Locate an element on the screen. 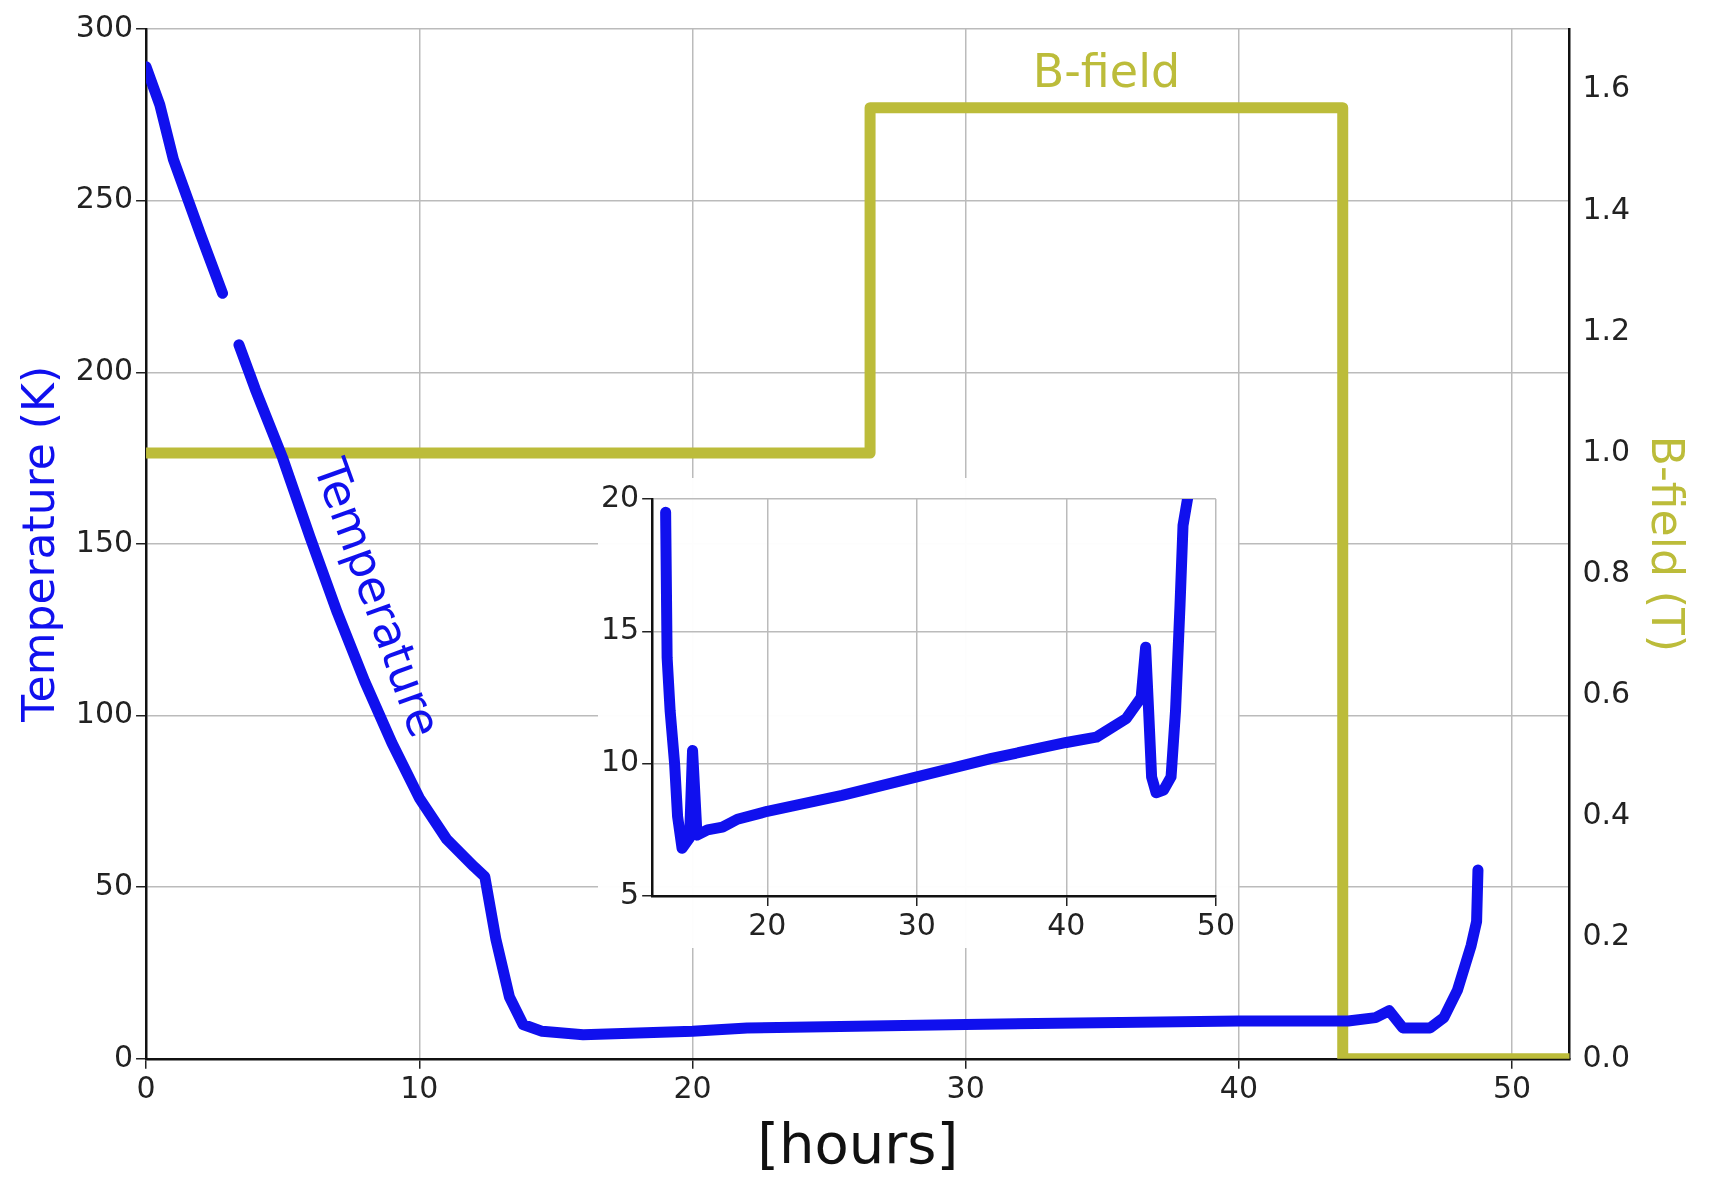 Image resolution: width=1712 pixels, height=1194 pixels. y-tick-label: 5 is located at coordinates (630, 893).